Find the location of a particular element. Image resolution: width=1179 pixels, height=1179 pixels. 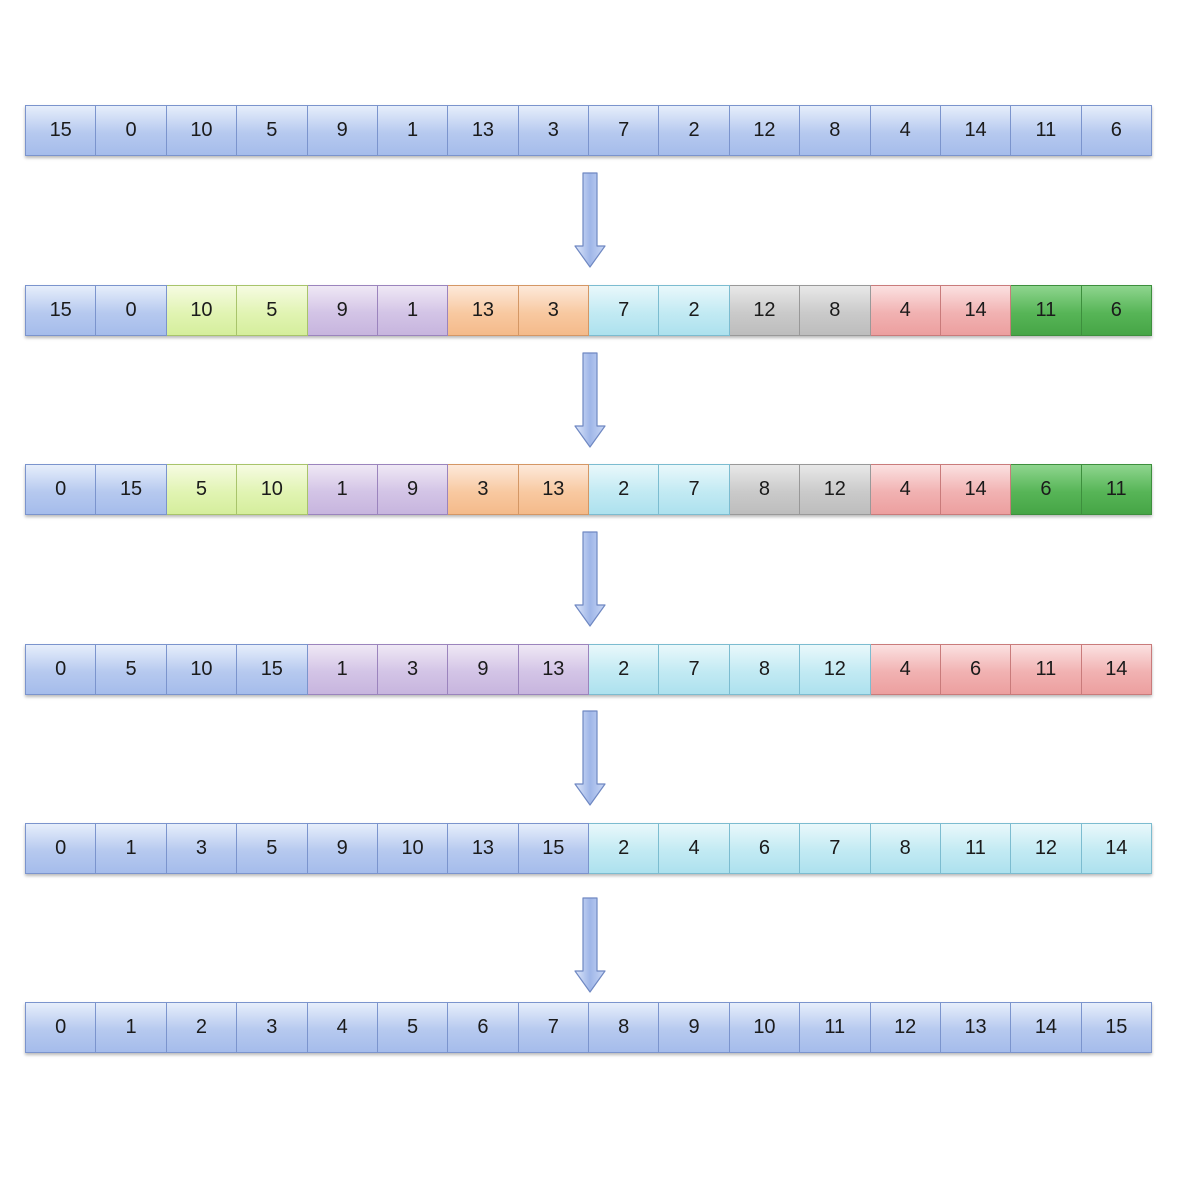

array-row-6: 0 1 2 3 4 5 6 7 8 9 10 11 12 13 14 15 is located at coordinates (588, 1027).